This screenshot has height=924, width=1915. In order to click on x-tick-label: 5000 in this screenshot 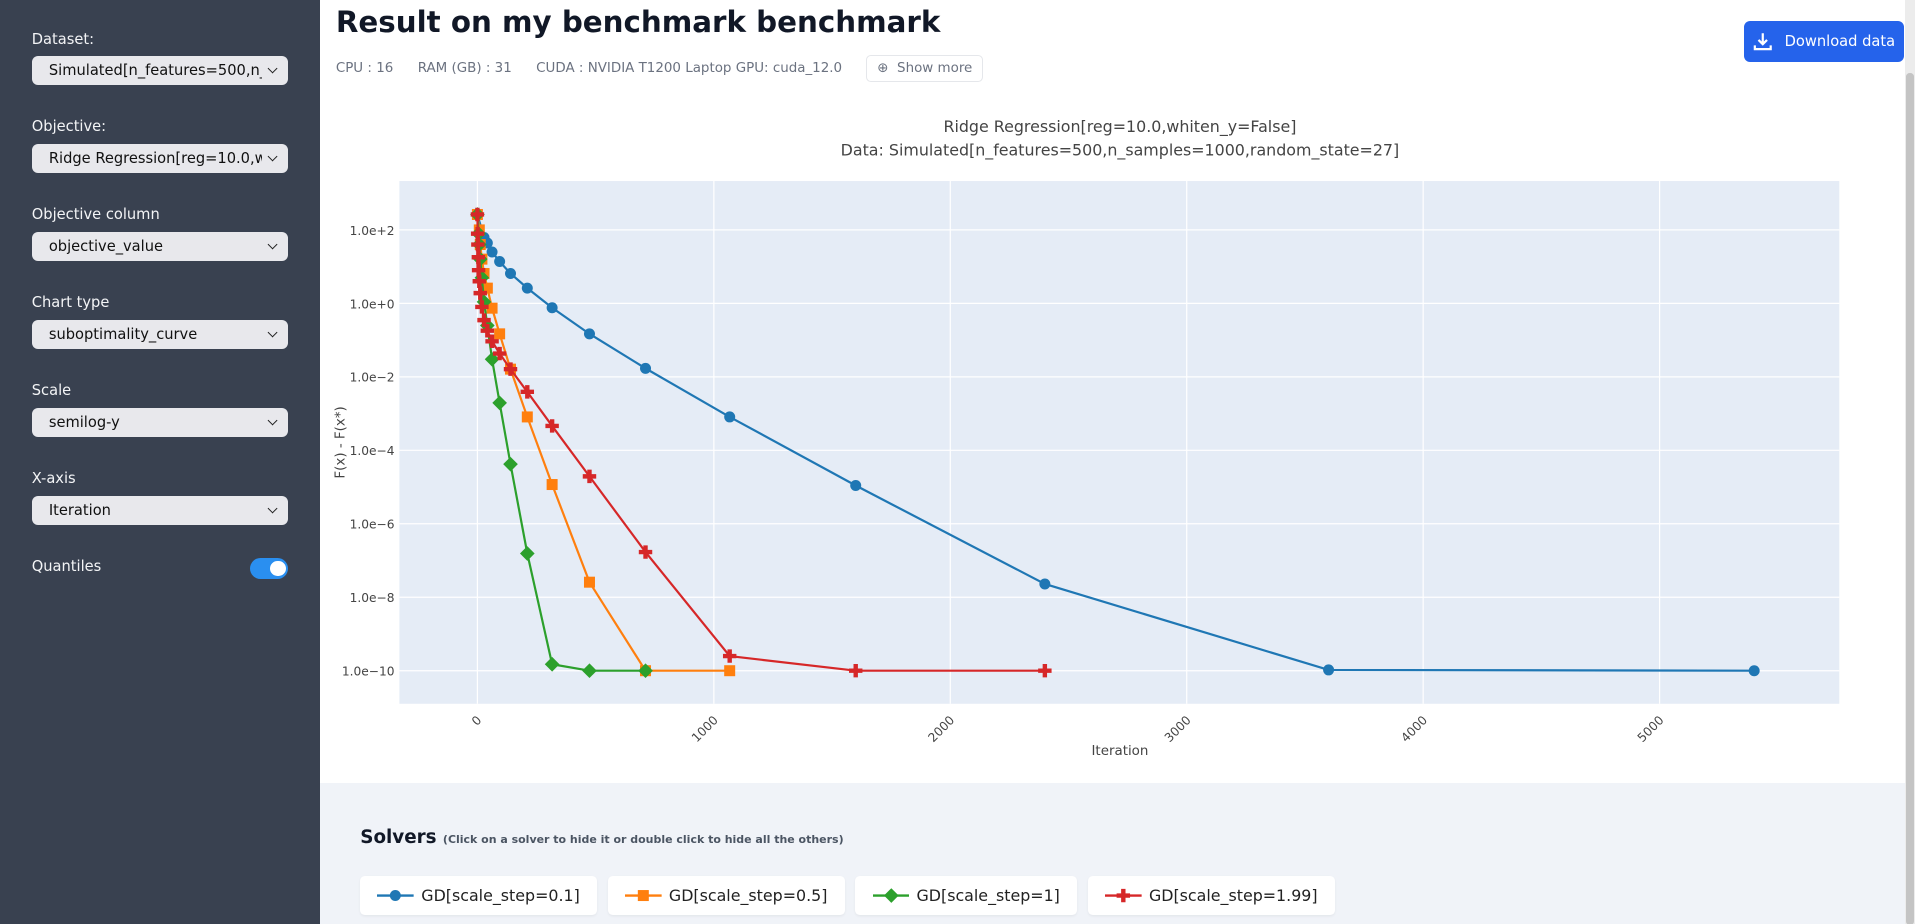, I will do `click(1651, 729)`.